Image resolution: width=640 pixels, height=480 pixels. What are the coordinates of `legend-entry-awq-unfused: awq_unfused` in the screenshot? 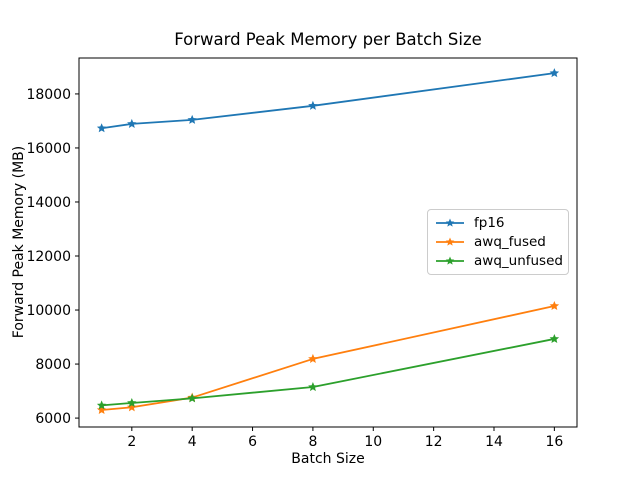 It's located at (499, 261).